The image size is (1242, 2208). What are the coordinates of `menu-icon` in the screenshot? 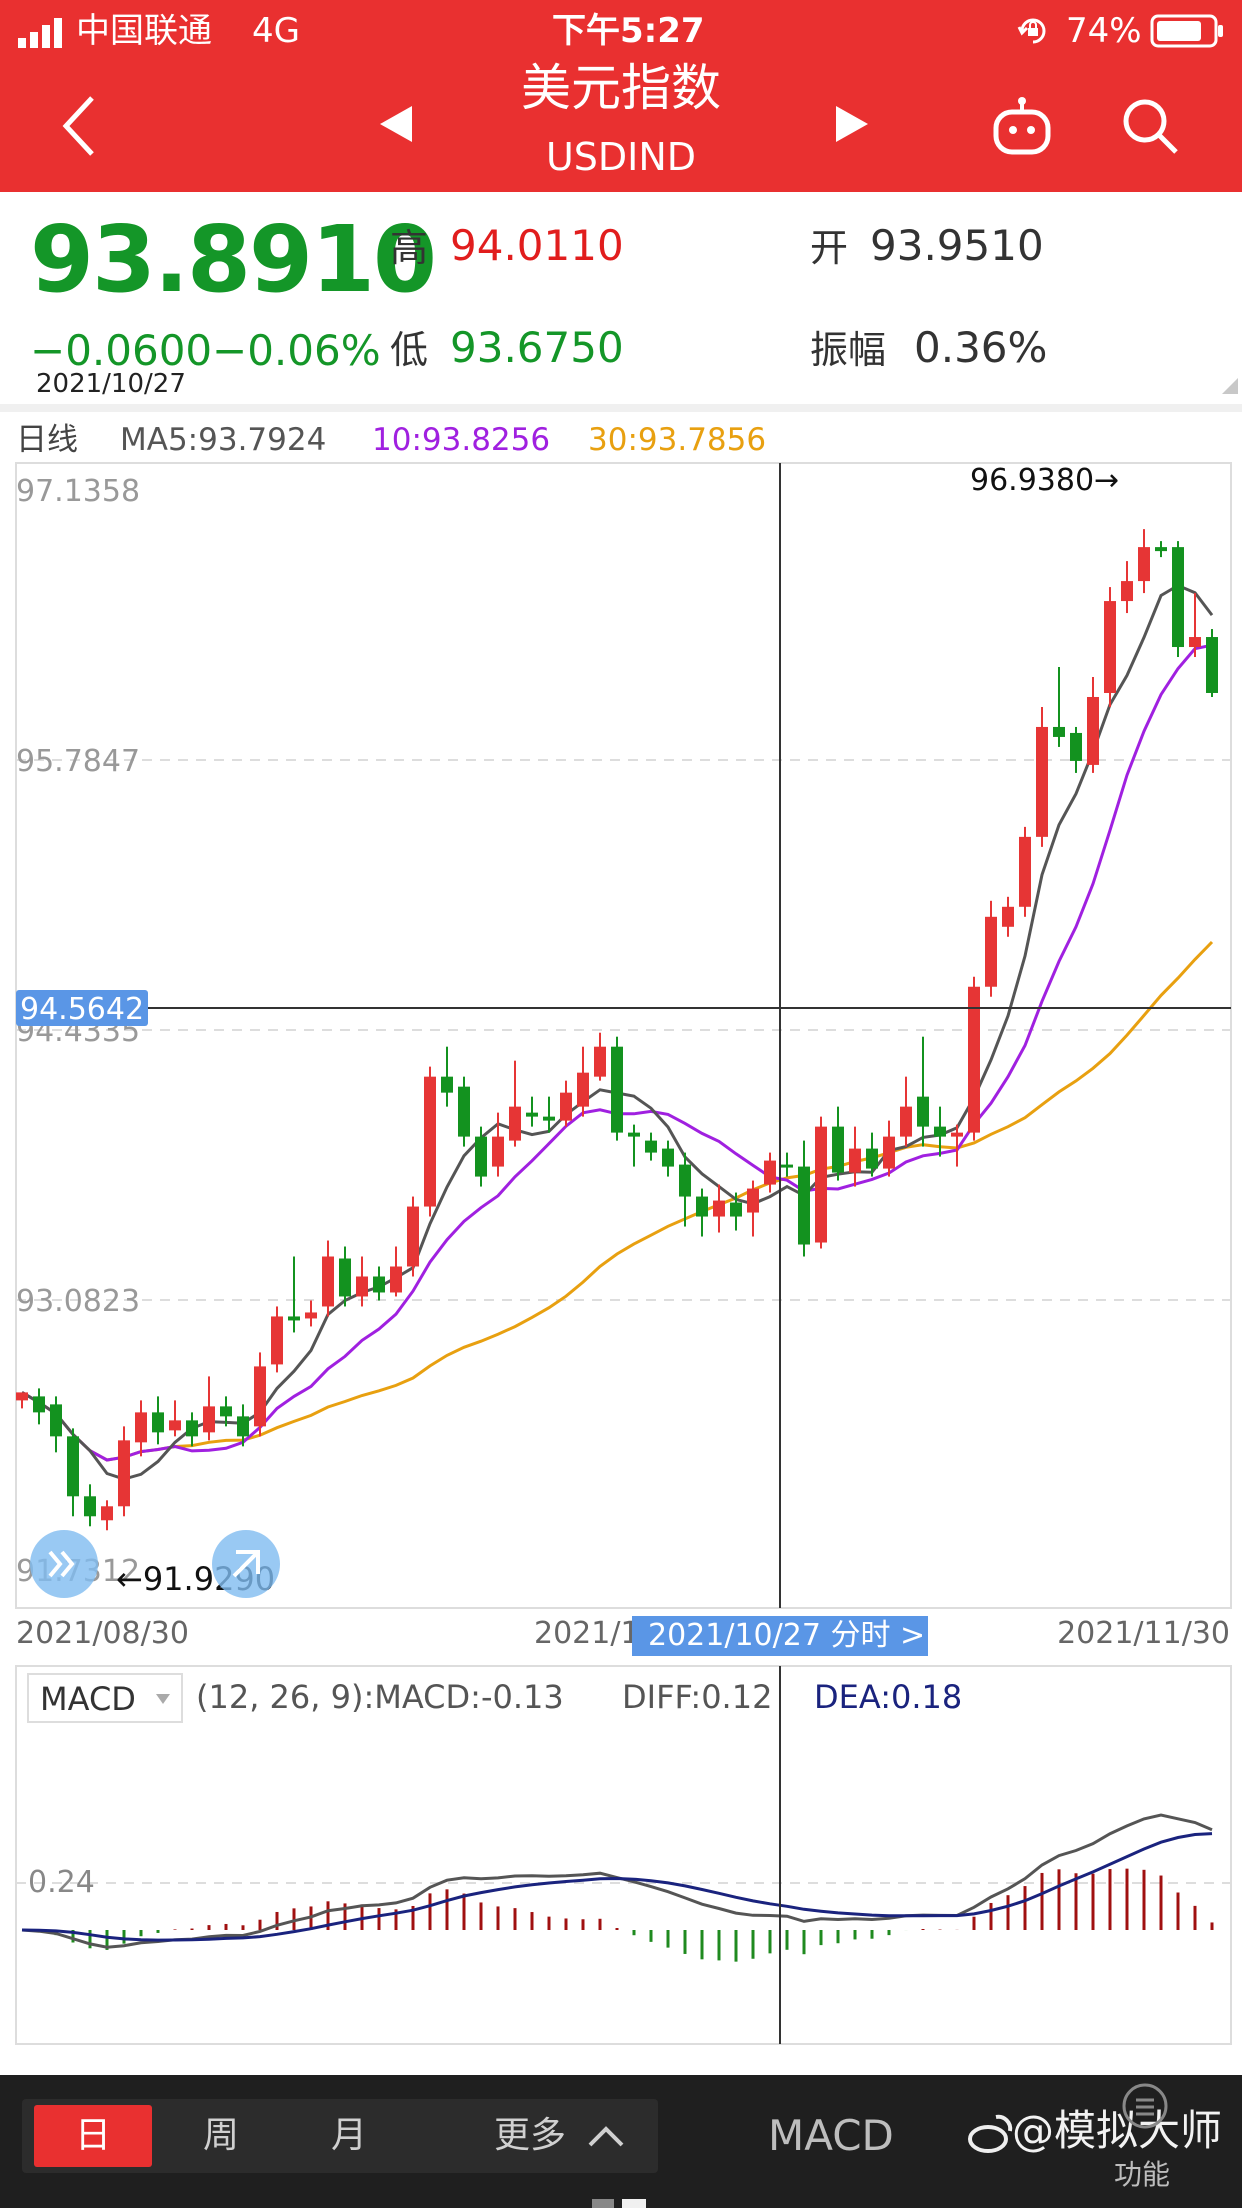 It's located at (1145, 2106).